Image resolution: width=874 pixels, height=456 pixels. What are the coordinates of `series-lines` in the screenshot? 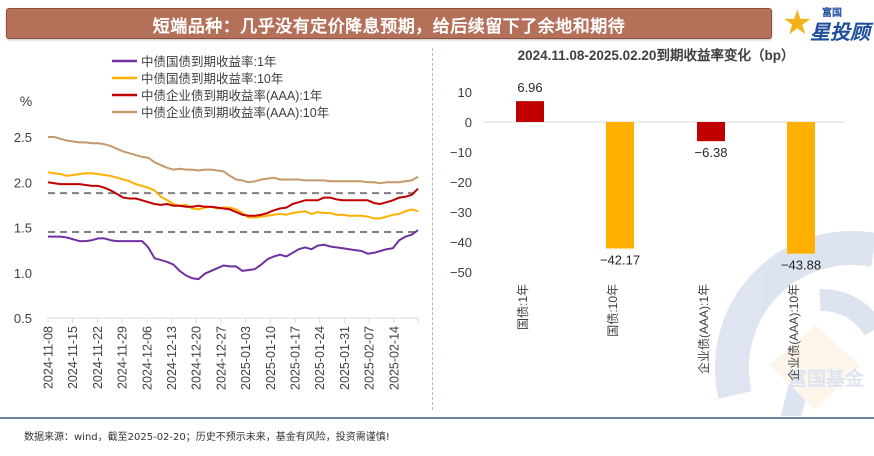 It's located at (233, 208).